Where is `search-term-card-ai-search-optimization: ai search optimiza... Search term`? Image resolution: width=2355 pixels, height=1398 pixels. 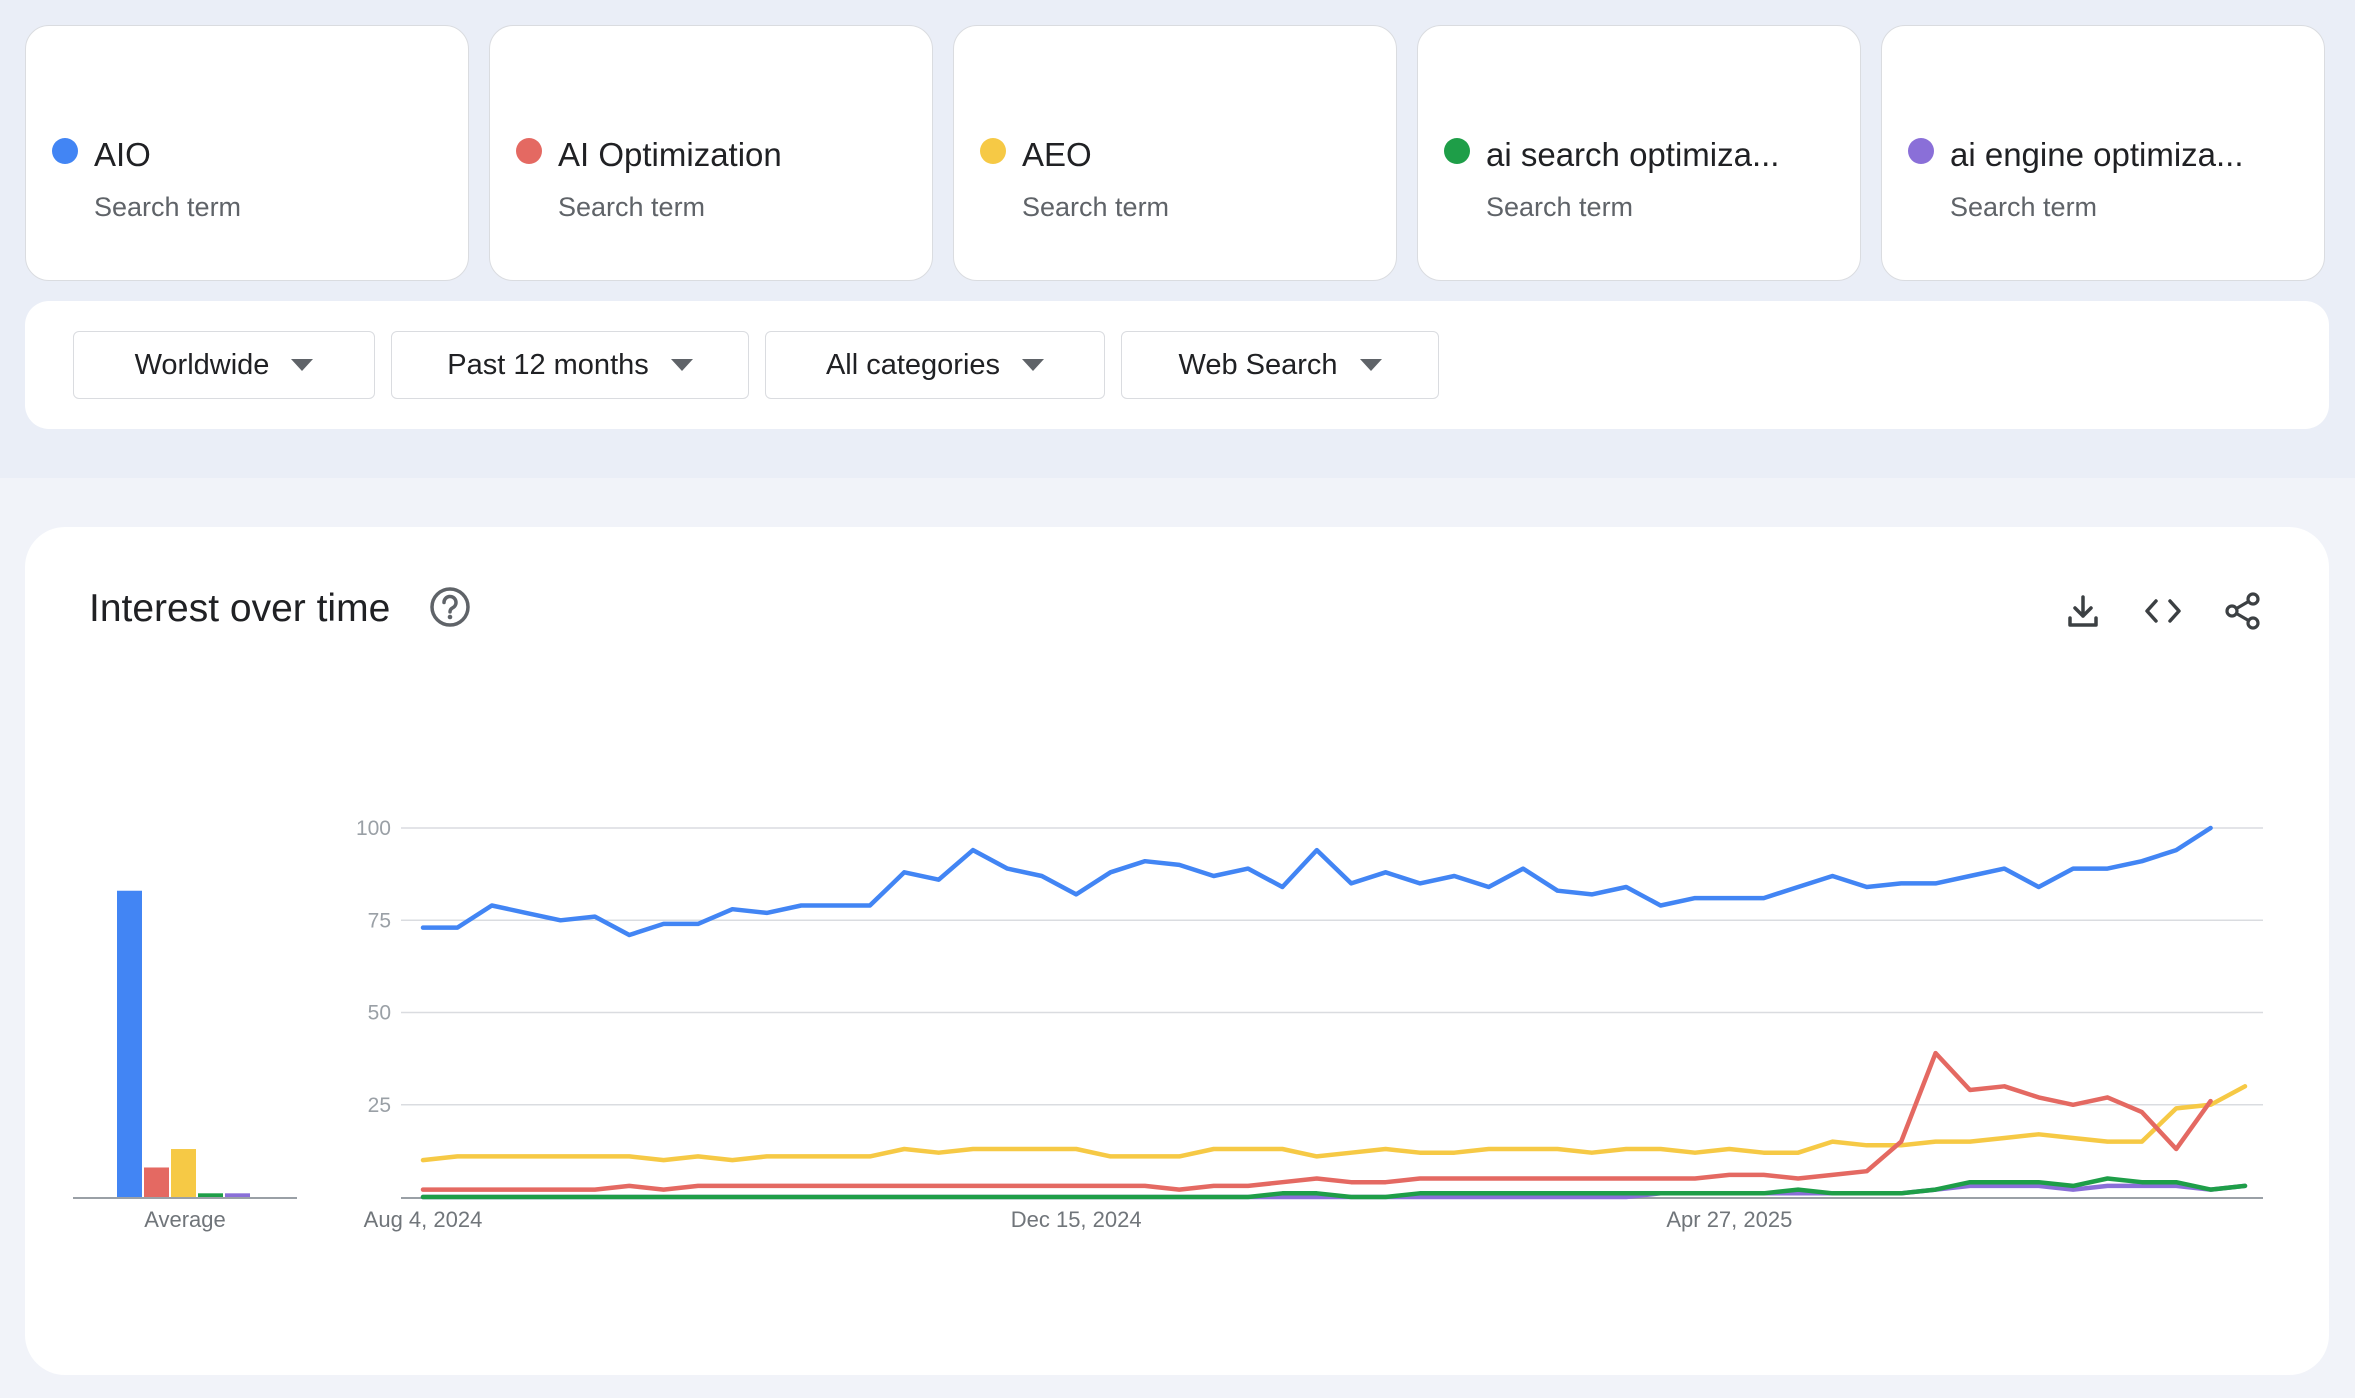 search-term-card-ai-search-optimization: ai search optimiza... Search term is located at coordinates (1639, 153).